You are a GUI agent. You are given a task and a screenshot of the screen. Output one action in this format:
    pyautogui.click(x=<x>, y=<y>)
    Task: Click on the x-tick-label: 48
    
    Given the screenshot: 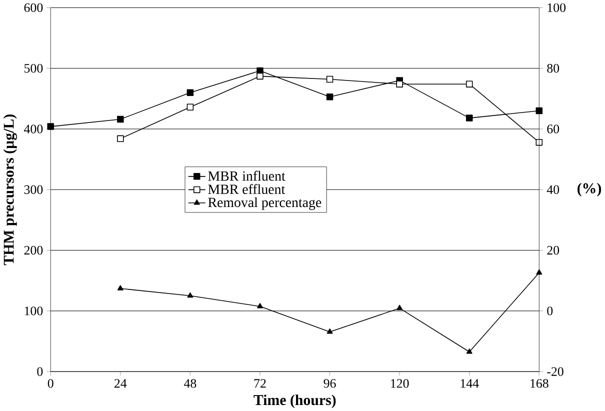 What is the action you would take?
    pyautogui.click(x=190, y=383)
    